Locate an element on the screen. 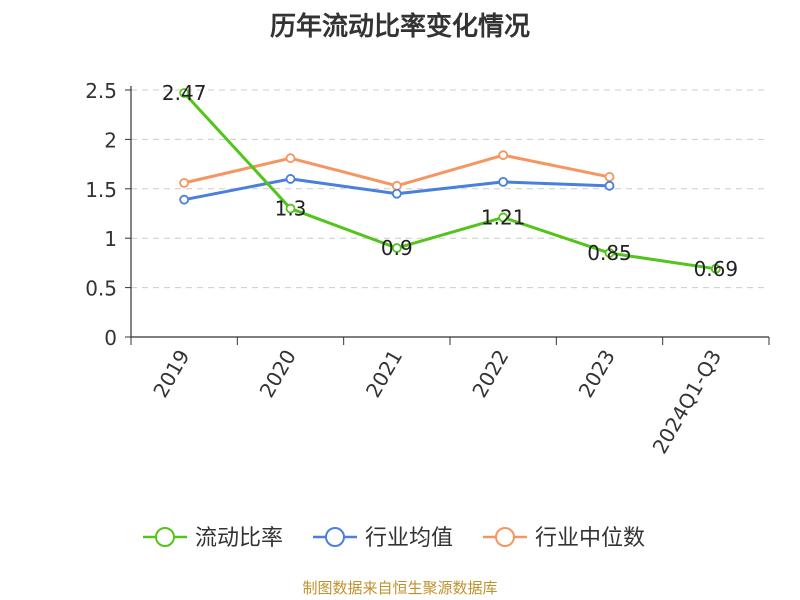 The height and width of the screenshot is (600, 800). y-tick-label: 2 is located at coordinates (110, 140).